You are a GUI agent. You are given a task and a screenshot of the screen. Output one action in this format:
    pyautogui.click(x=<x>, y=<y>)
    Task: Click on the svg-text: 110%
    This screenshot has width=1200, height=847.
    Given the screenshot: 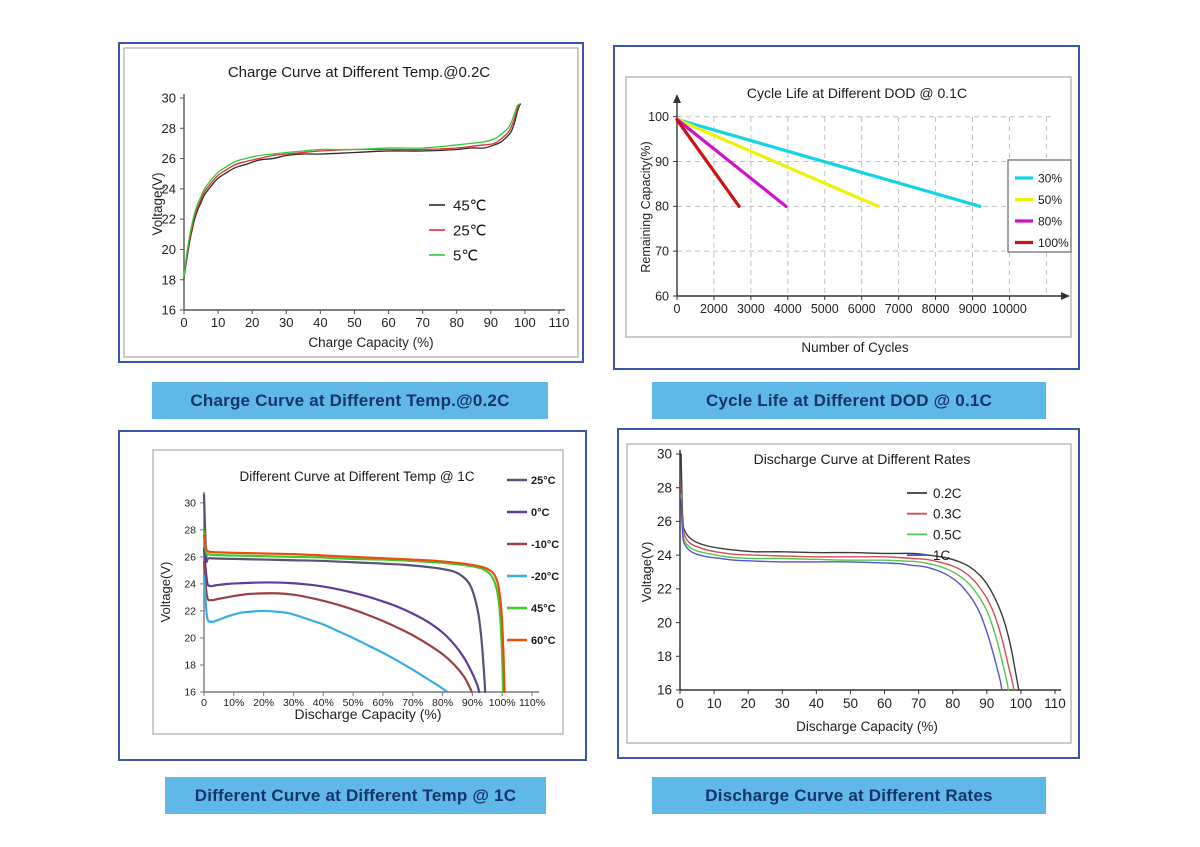 What is the action you would take?
    pyautogui.click(x=532, y=703)
    